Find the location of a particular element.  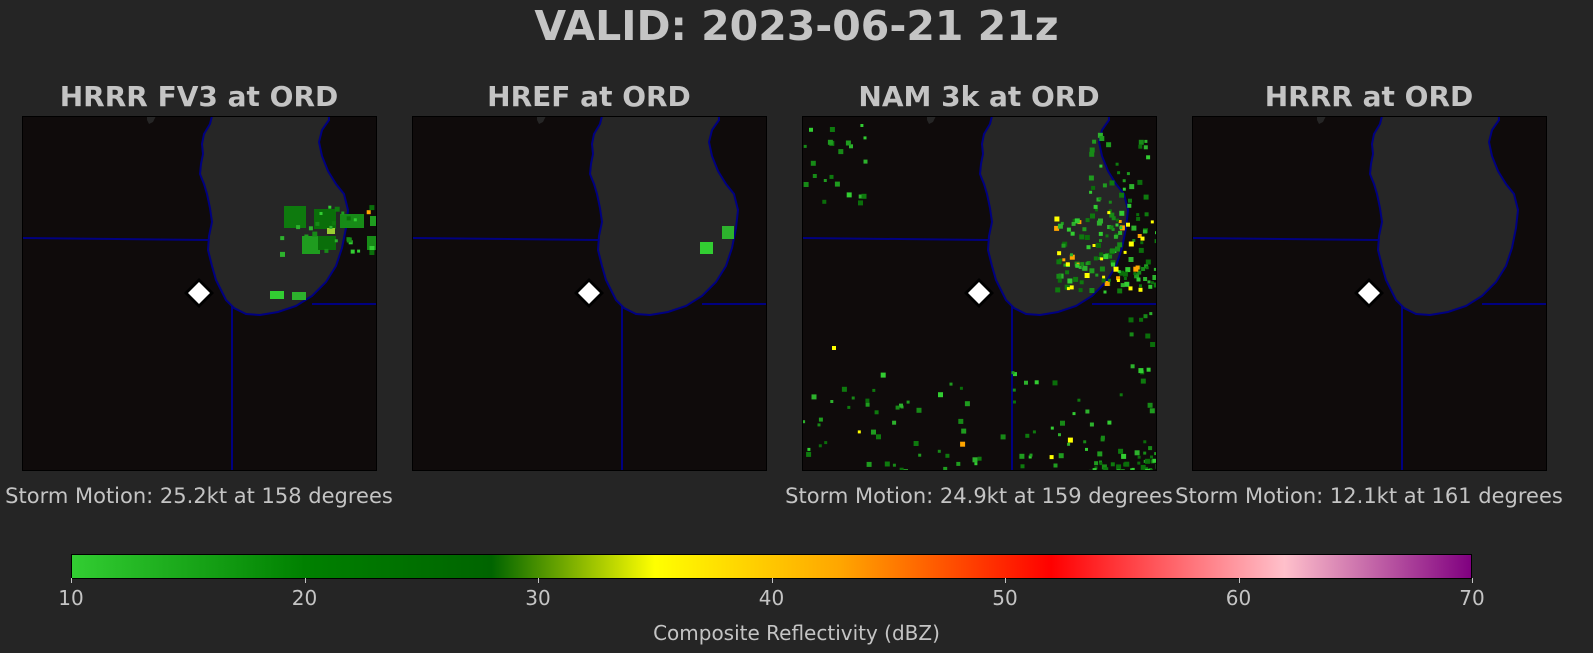

panel-title-href: HREF at ORD is located at coordinates (589, 96).